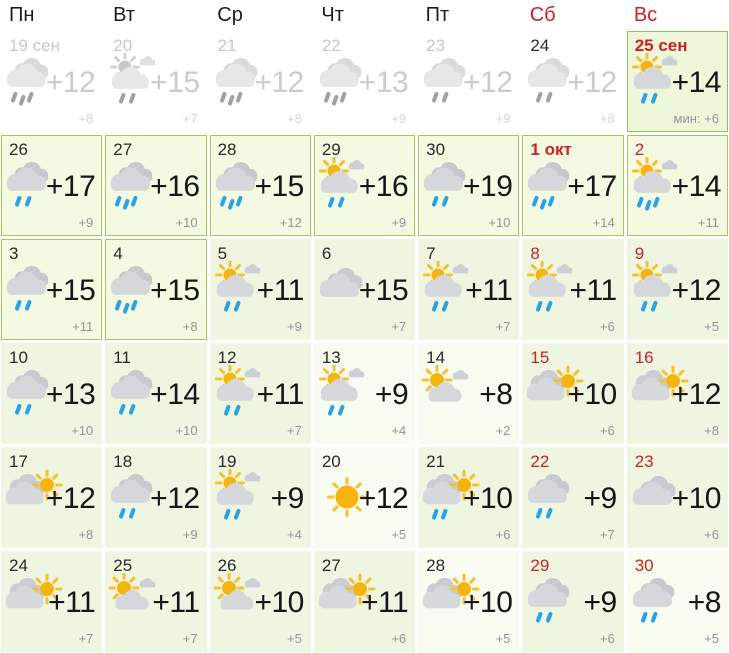 The height and width of the screenshot is (653, 729). What do you see at coordinates (52, 601) in the screenshot?
I see `day-cell-36: 24 +11 +7` at bounding box center [52, 601].